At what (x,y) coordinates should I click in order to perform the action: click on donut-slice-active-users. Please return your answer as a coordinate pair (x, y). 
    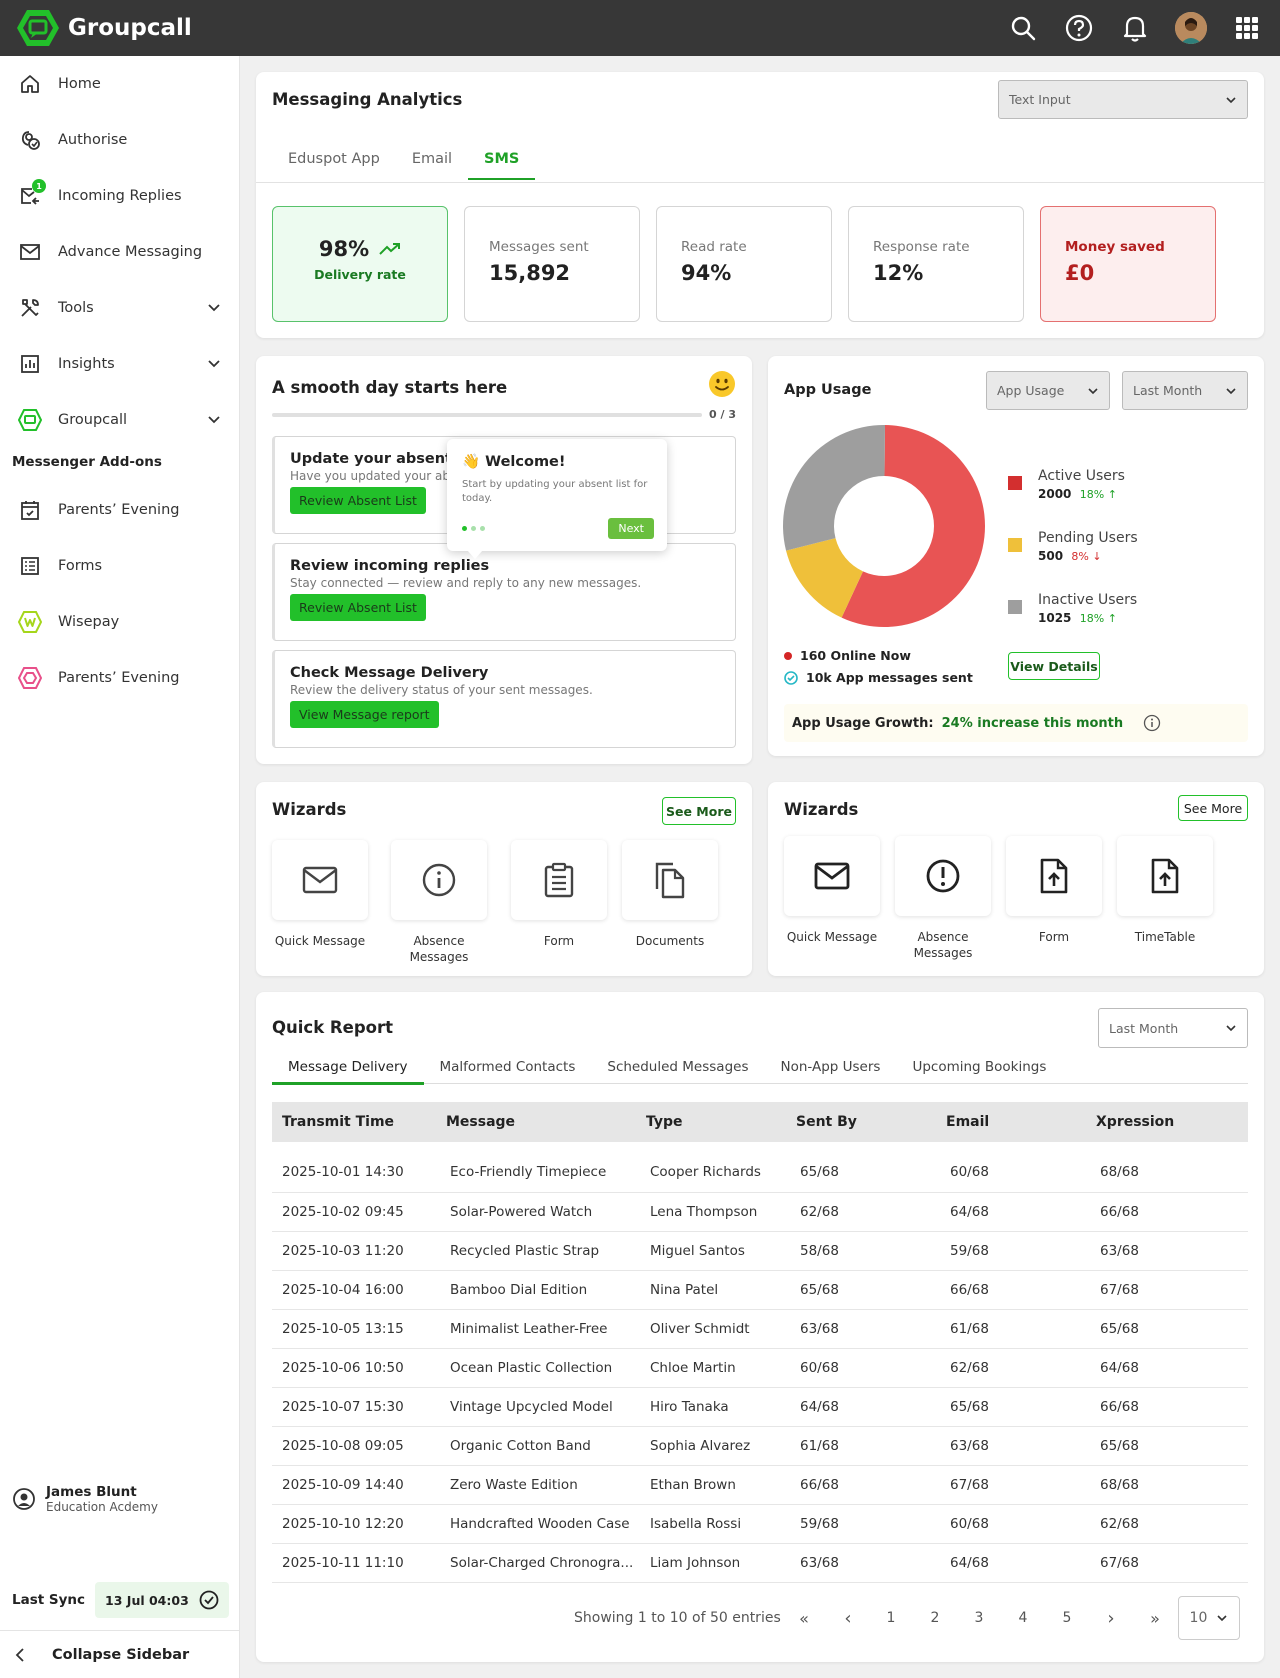
    Looking at the image, I should click on (913, 526).